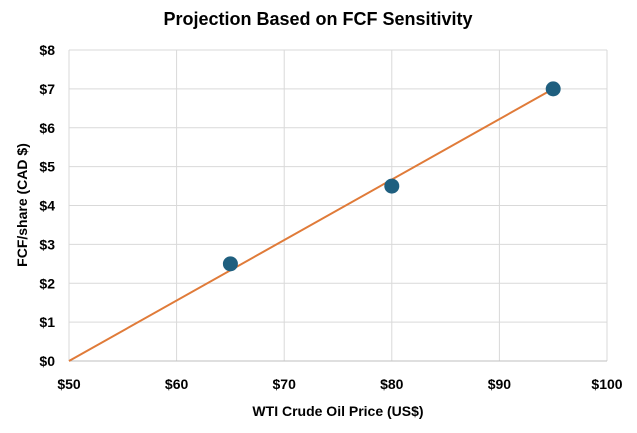  What do you see at coordinates (285, 384) in the screenshot?
I see `x-tick-label: $70` at bounding box center [285, 384].